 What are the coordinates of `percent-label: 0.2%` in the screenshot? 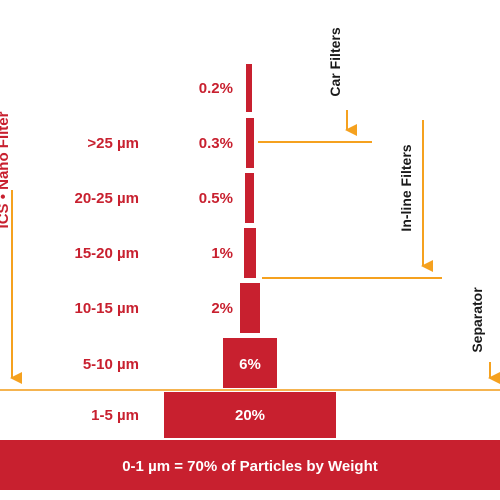 It's located at (216, 88).